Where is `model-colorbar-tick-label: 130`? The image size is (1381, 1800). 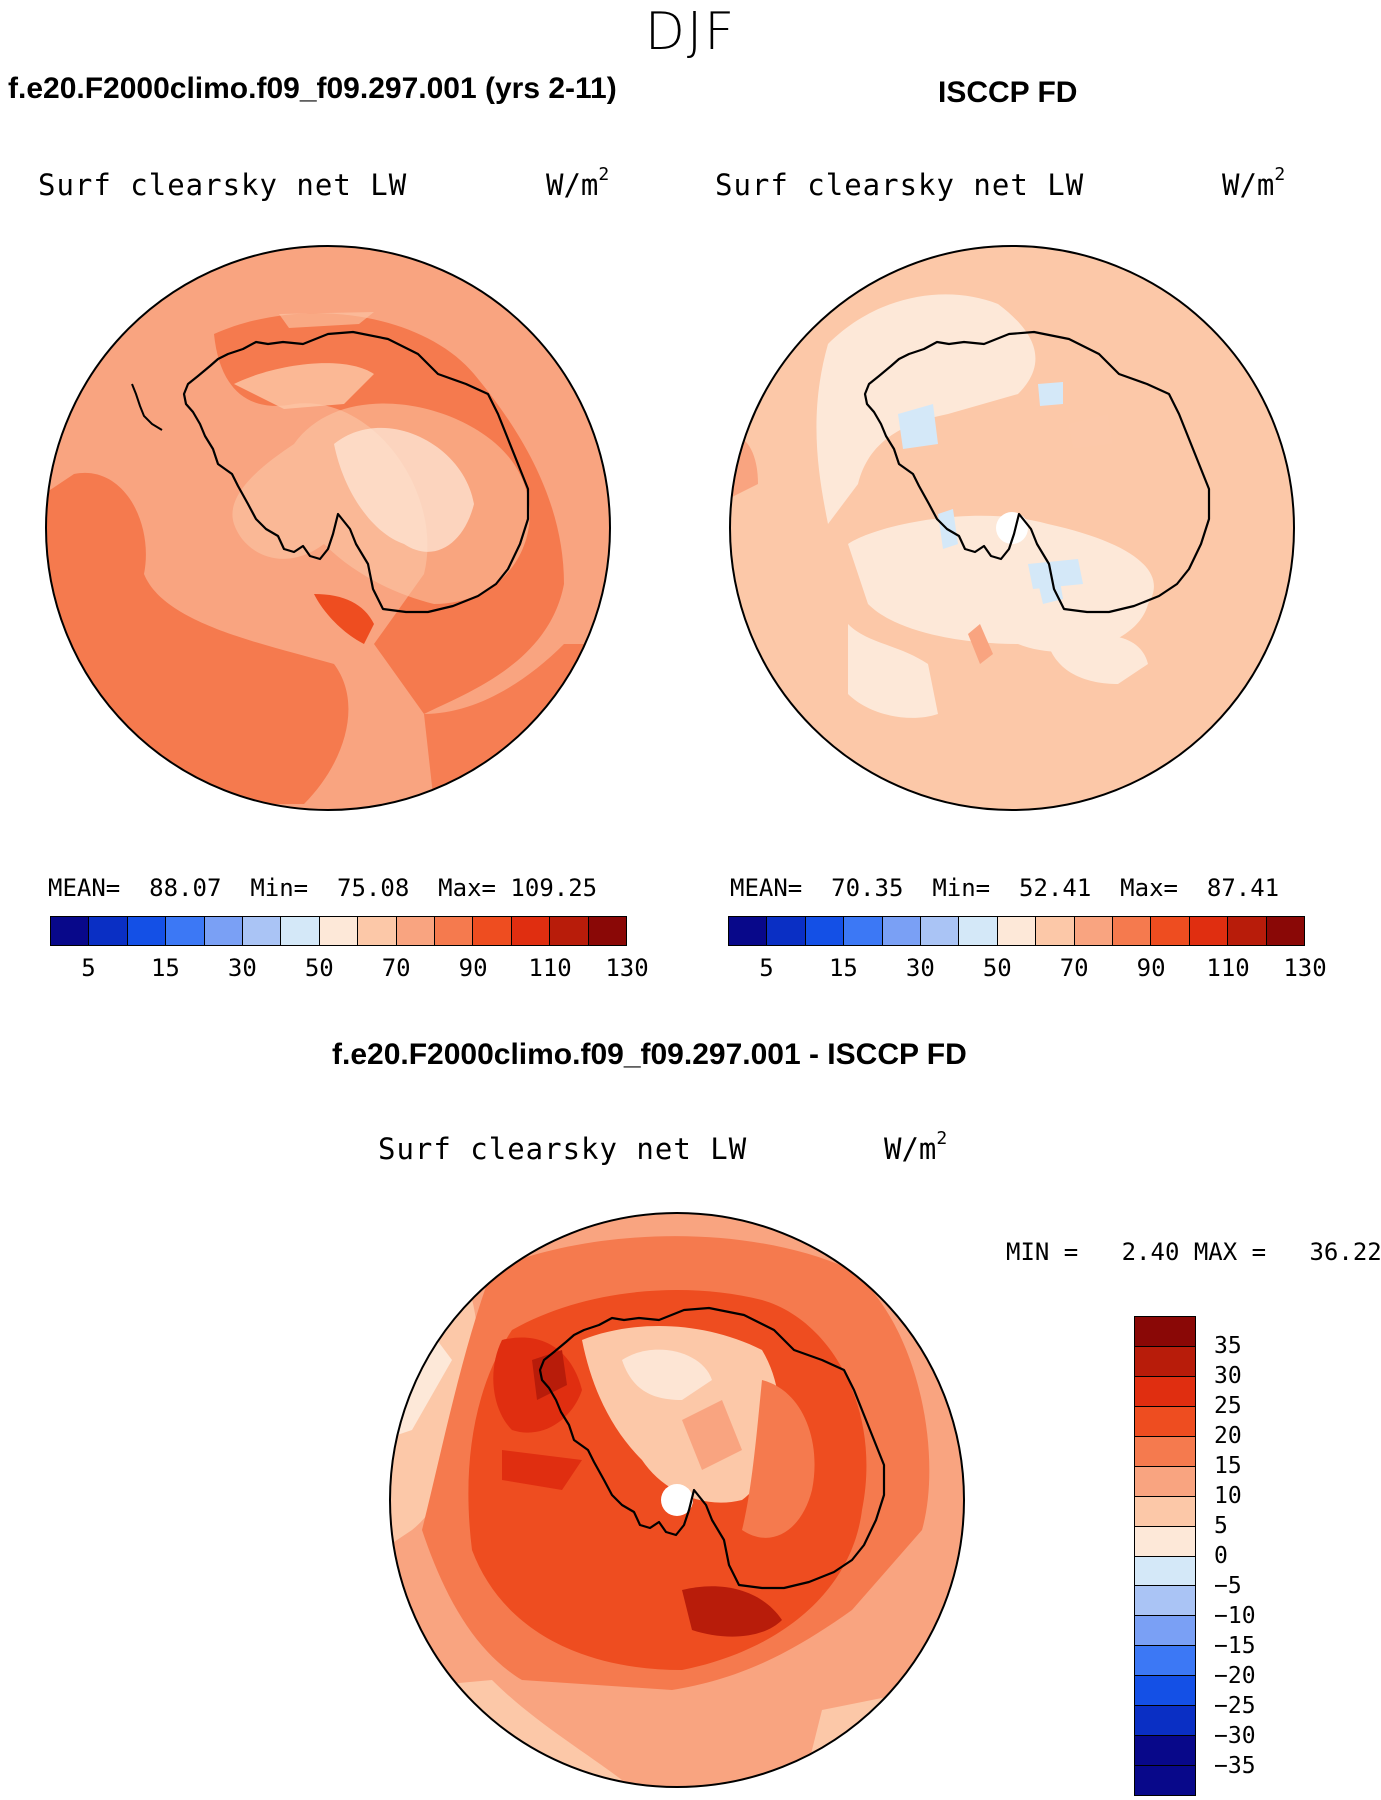
model-colorbar-tick-label: 130 is located at coordinates (627, 968).